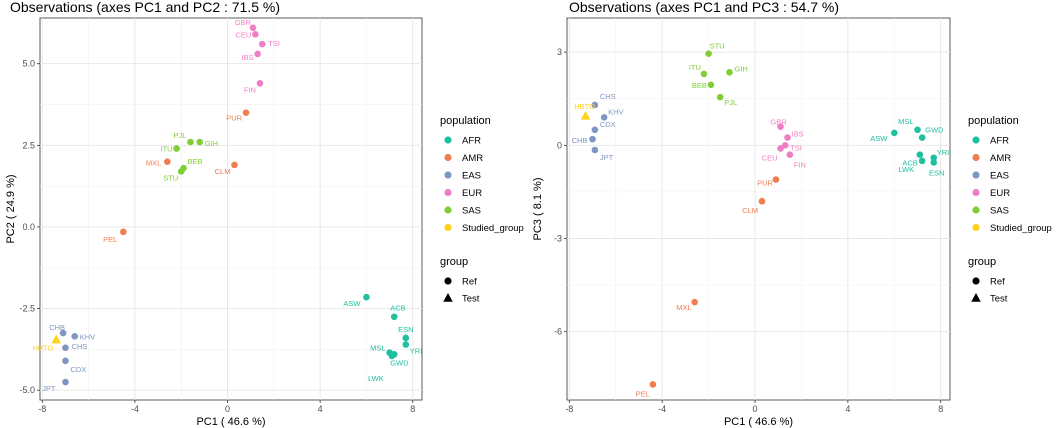  I want to click on point-label: ESN, so click(405, 329).